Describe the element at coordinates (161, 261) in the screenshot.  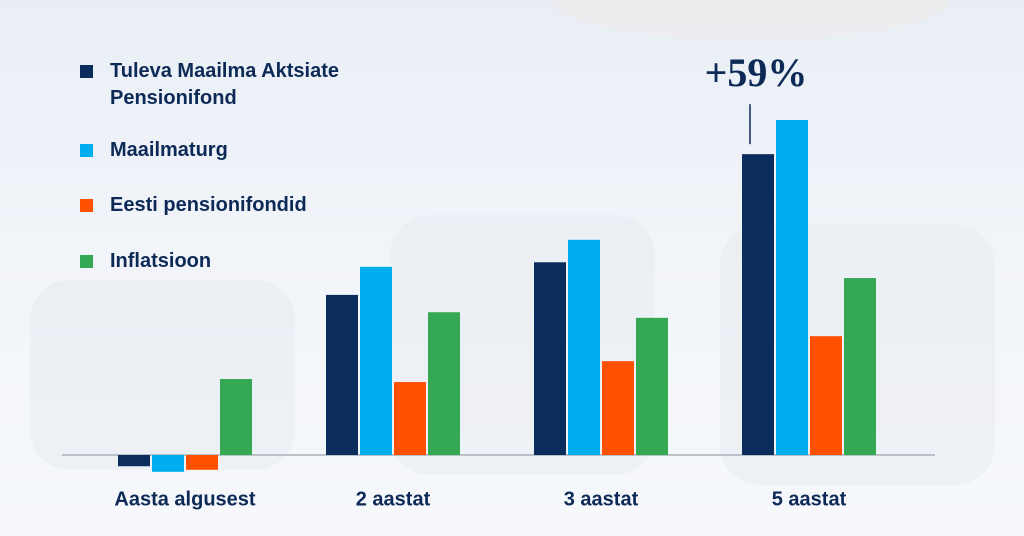
I see `legend-label: Inflatsioon` at that location.